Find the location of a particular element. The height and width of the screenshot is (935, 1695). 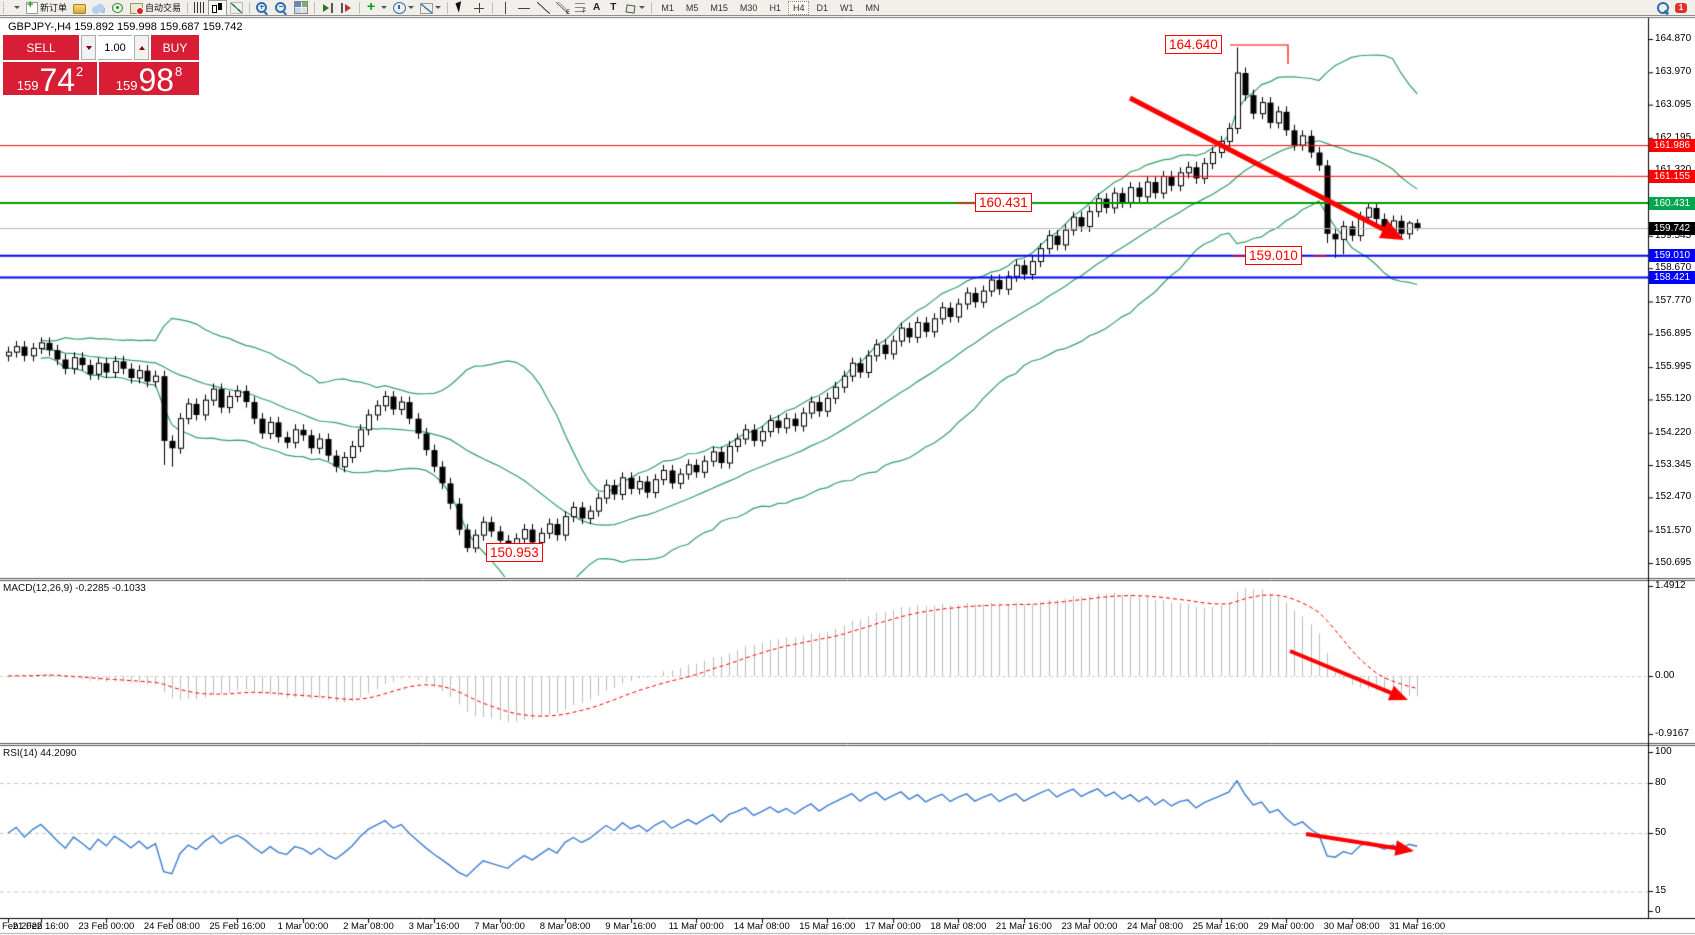

gold-bar-icon is located at coordinates (80, 8).